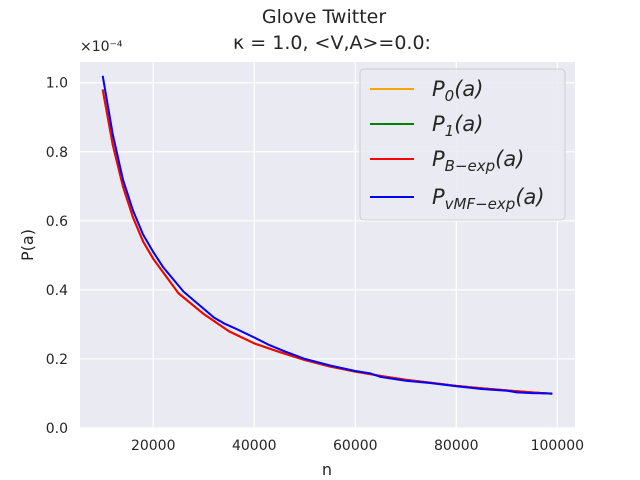 Image resolution: width=640 pixels, height=480 pixels. Describe the element at coordinates (57, 360) in the screenshot. I see `y-tick-label: 0.2` at that location.